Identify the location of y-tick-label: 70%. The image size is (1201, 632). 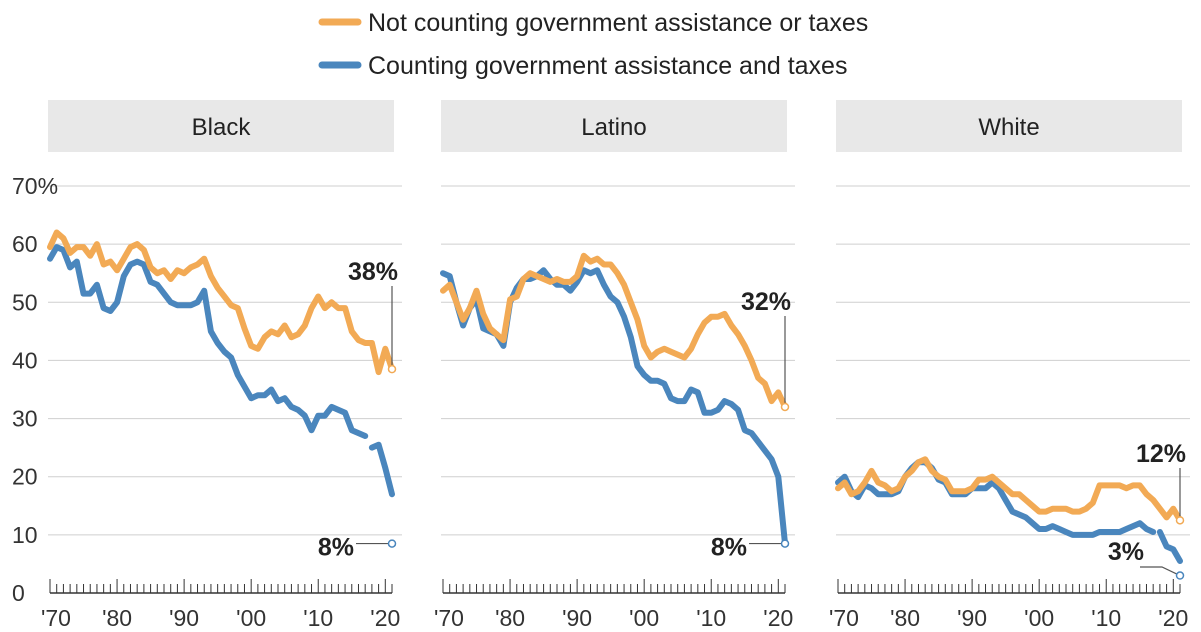
(35, 186).